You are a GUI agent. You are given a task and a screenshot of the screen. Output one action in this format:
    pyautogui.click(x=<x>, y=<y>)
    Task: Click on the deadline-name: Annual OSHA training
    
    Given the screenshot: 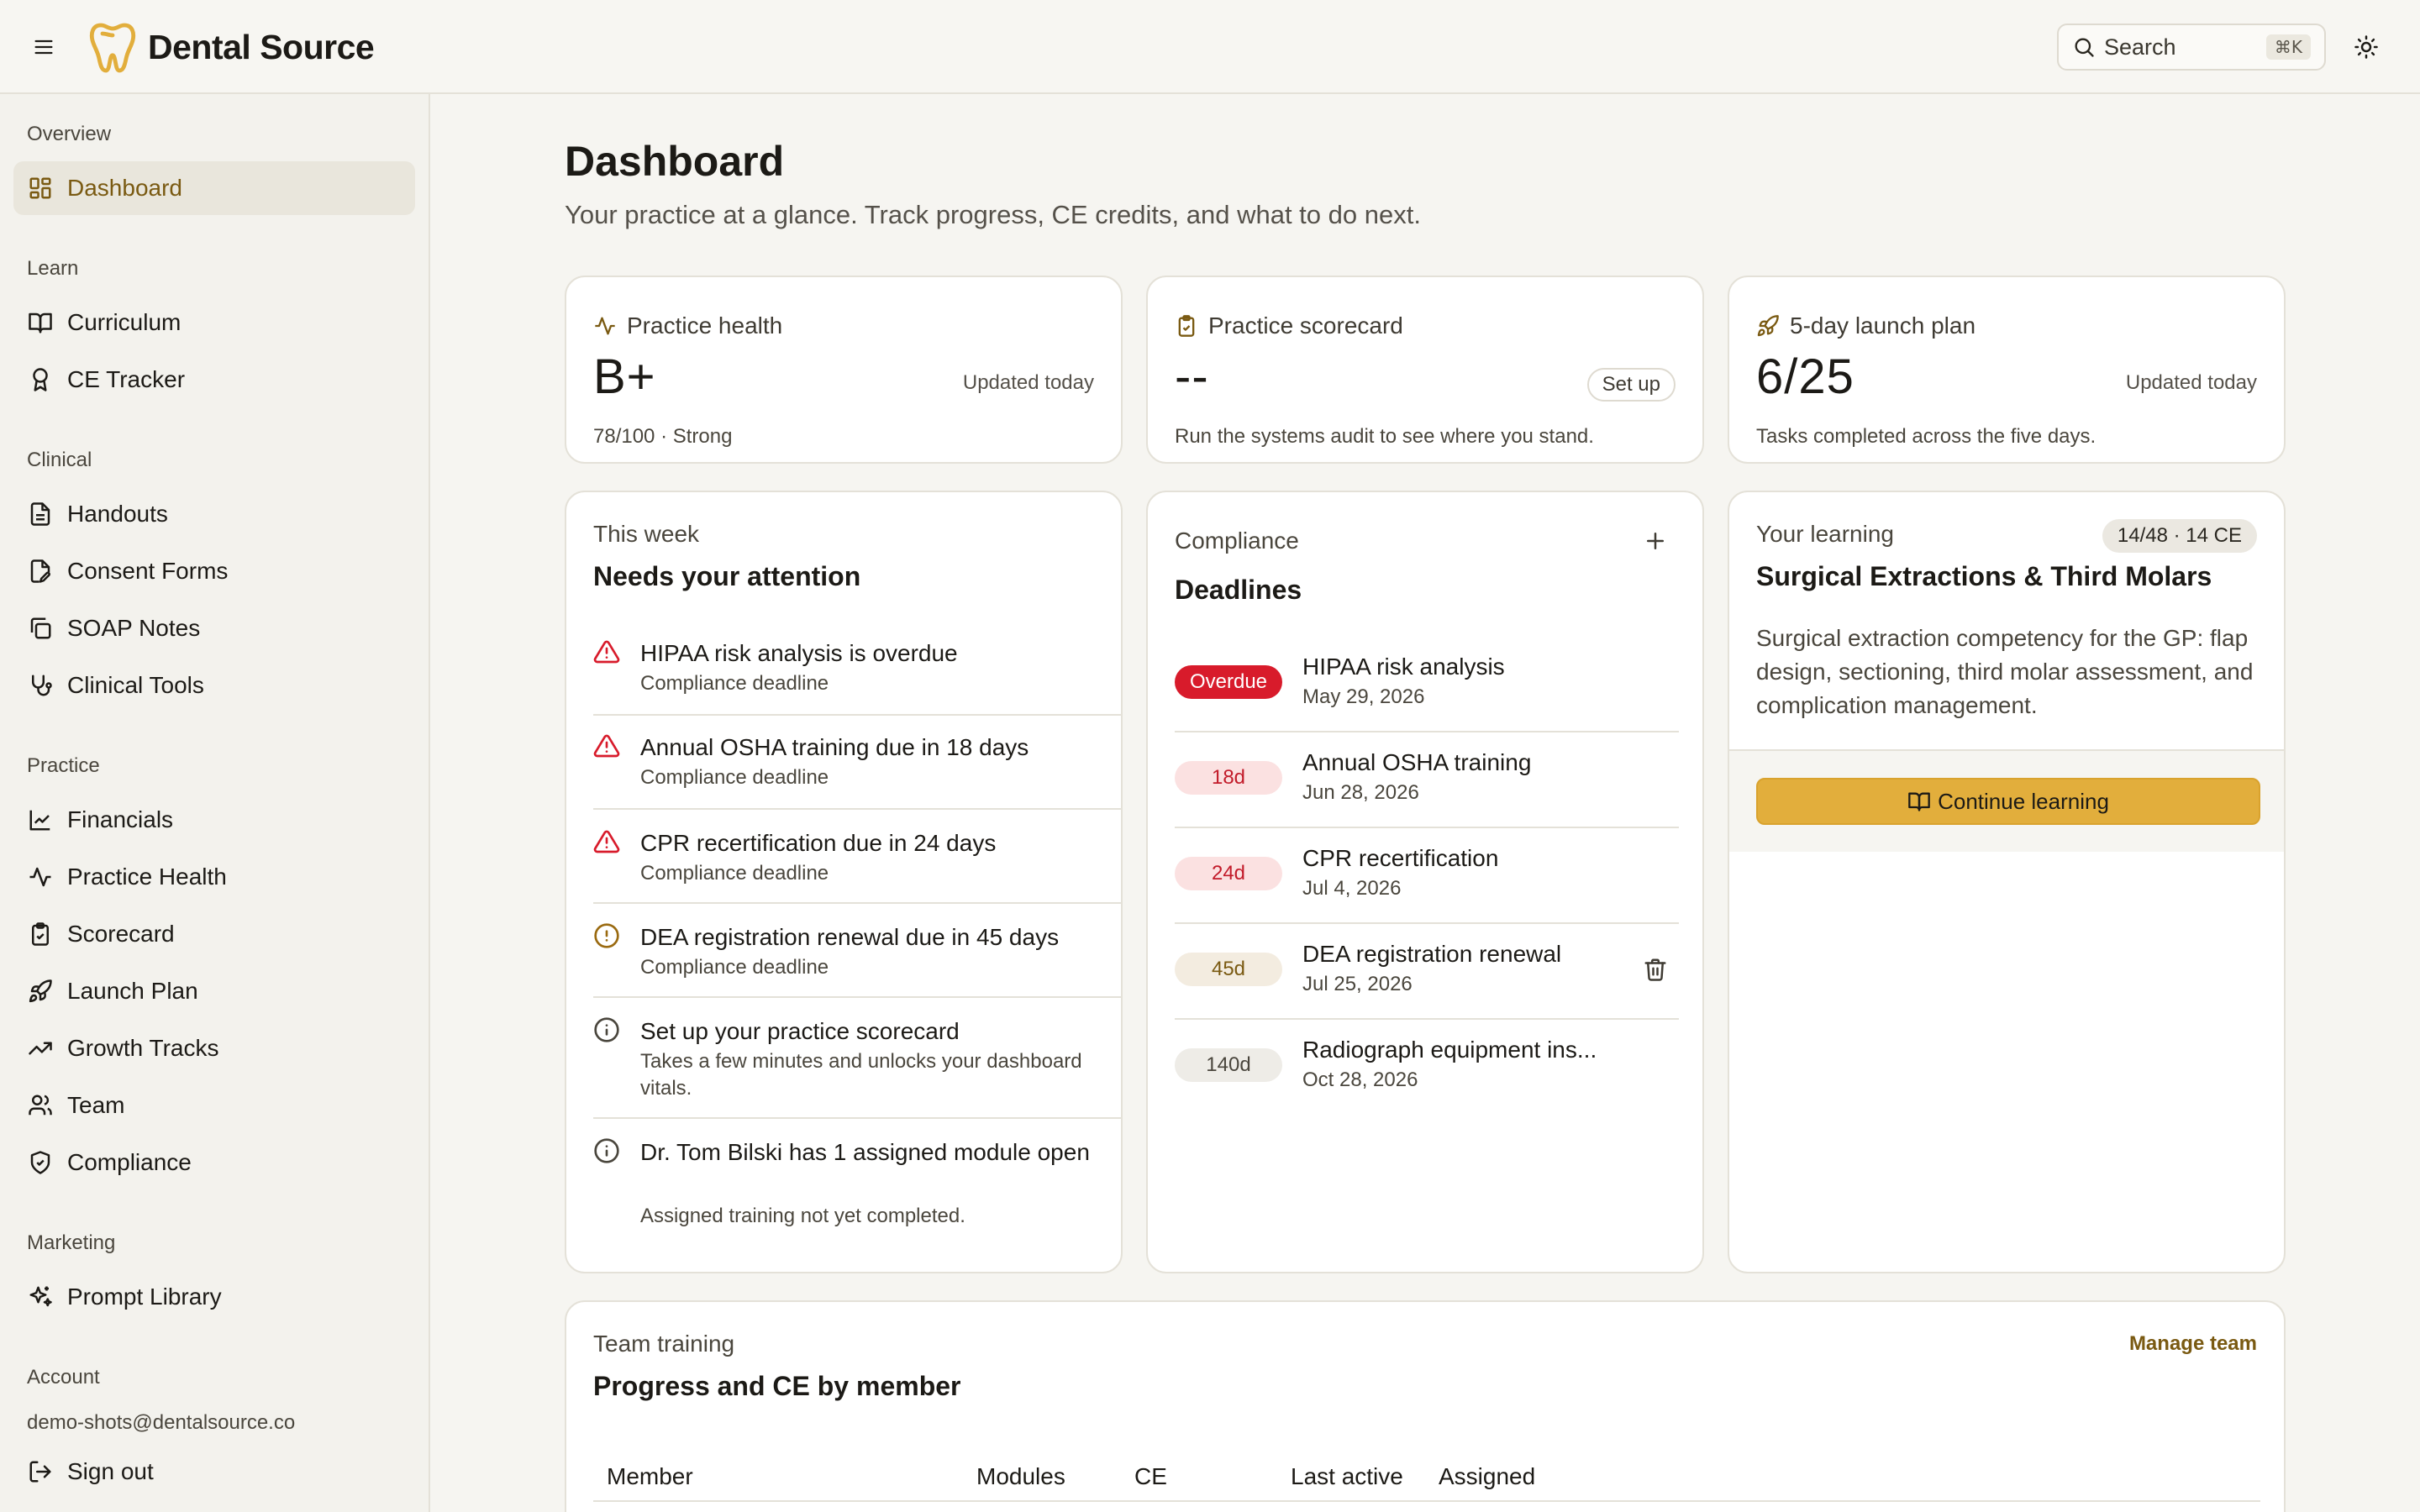 What is the action you would take?
    pyautogui.click(x=1417, y=762)
    